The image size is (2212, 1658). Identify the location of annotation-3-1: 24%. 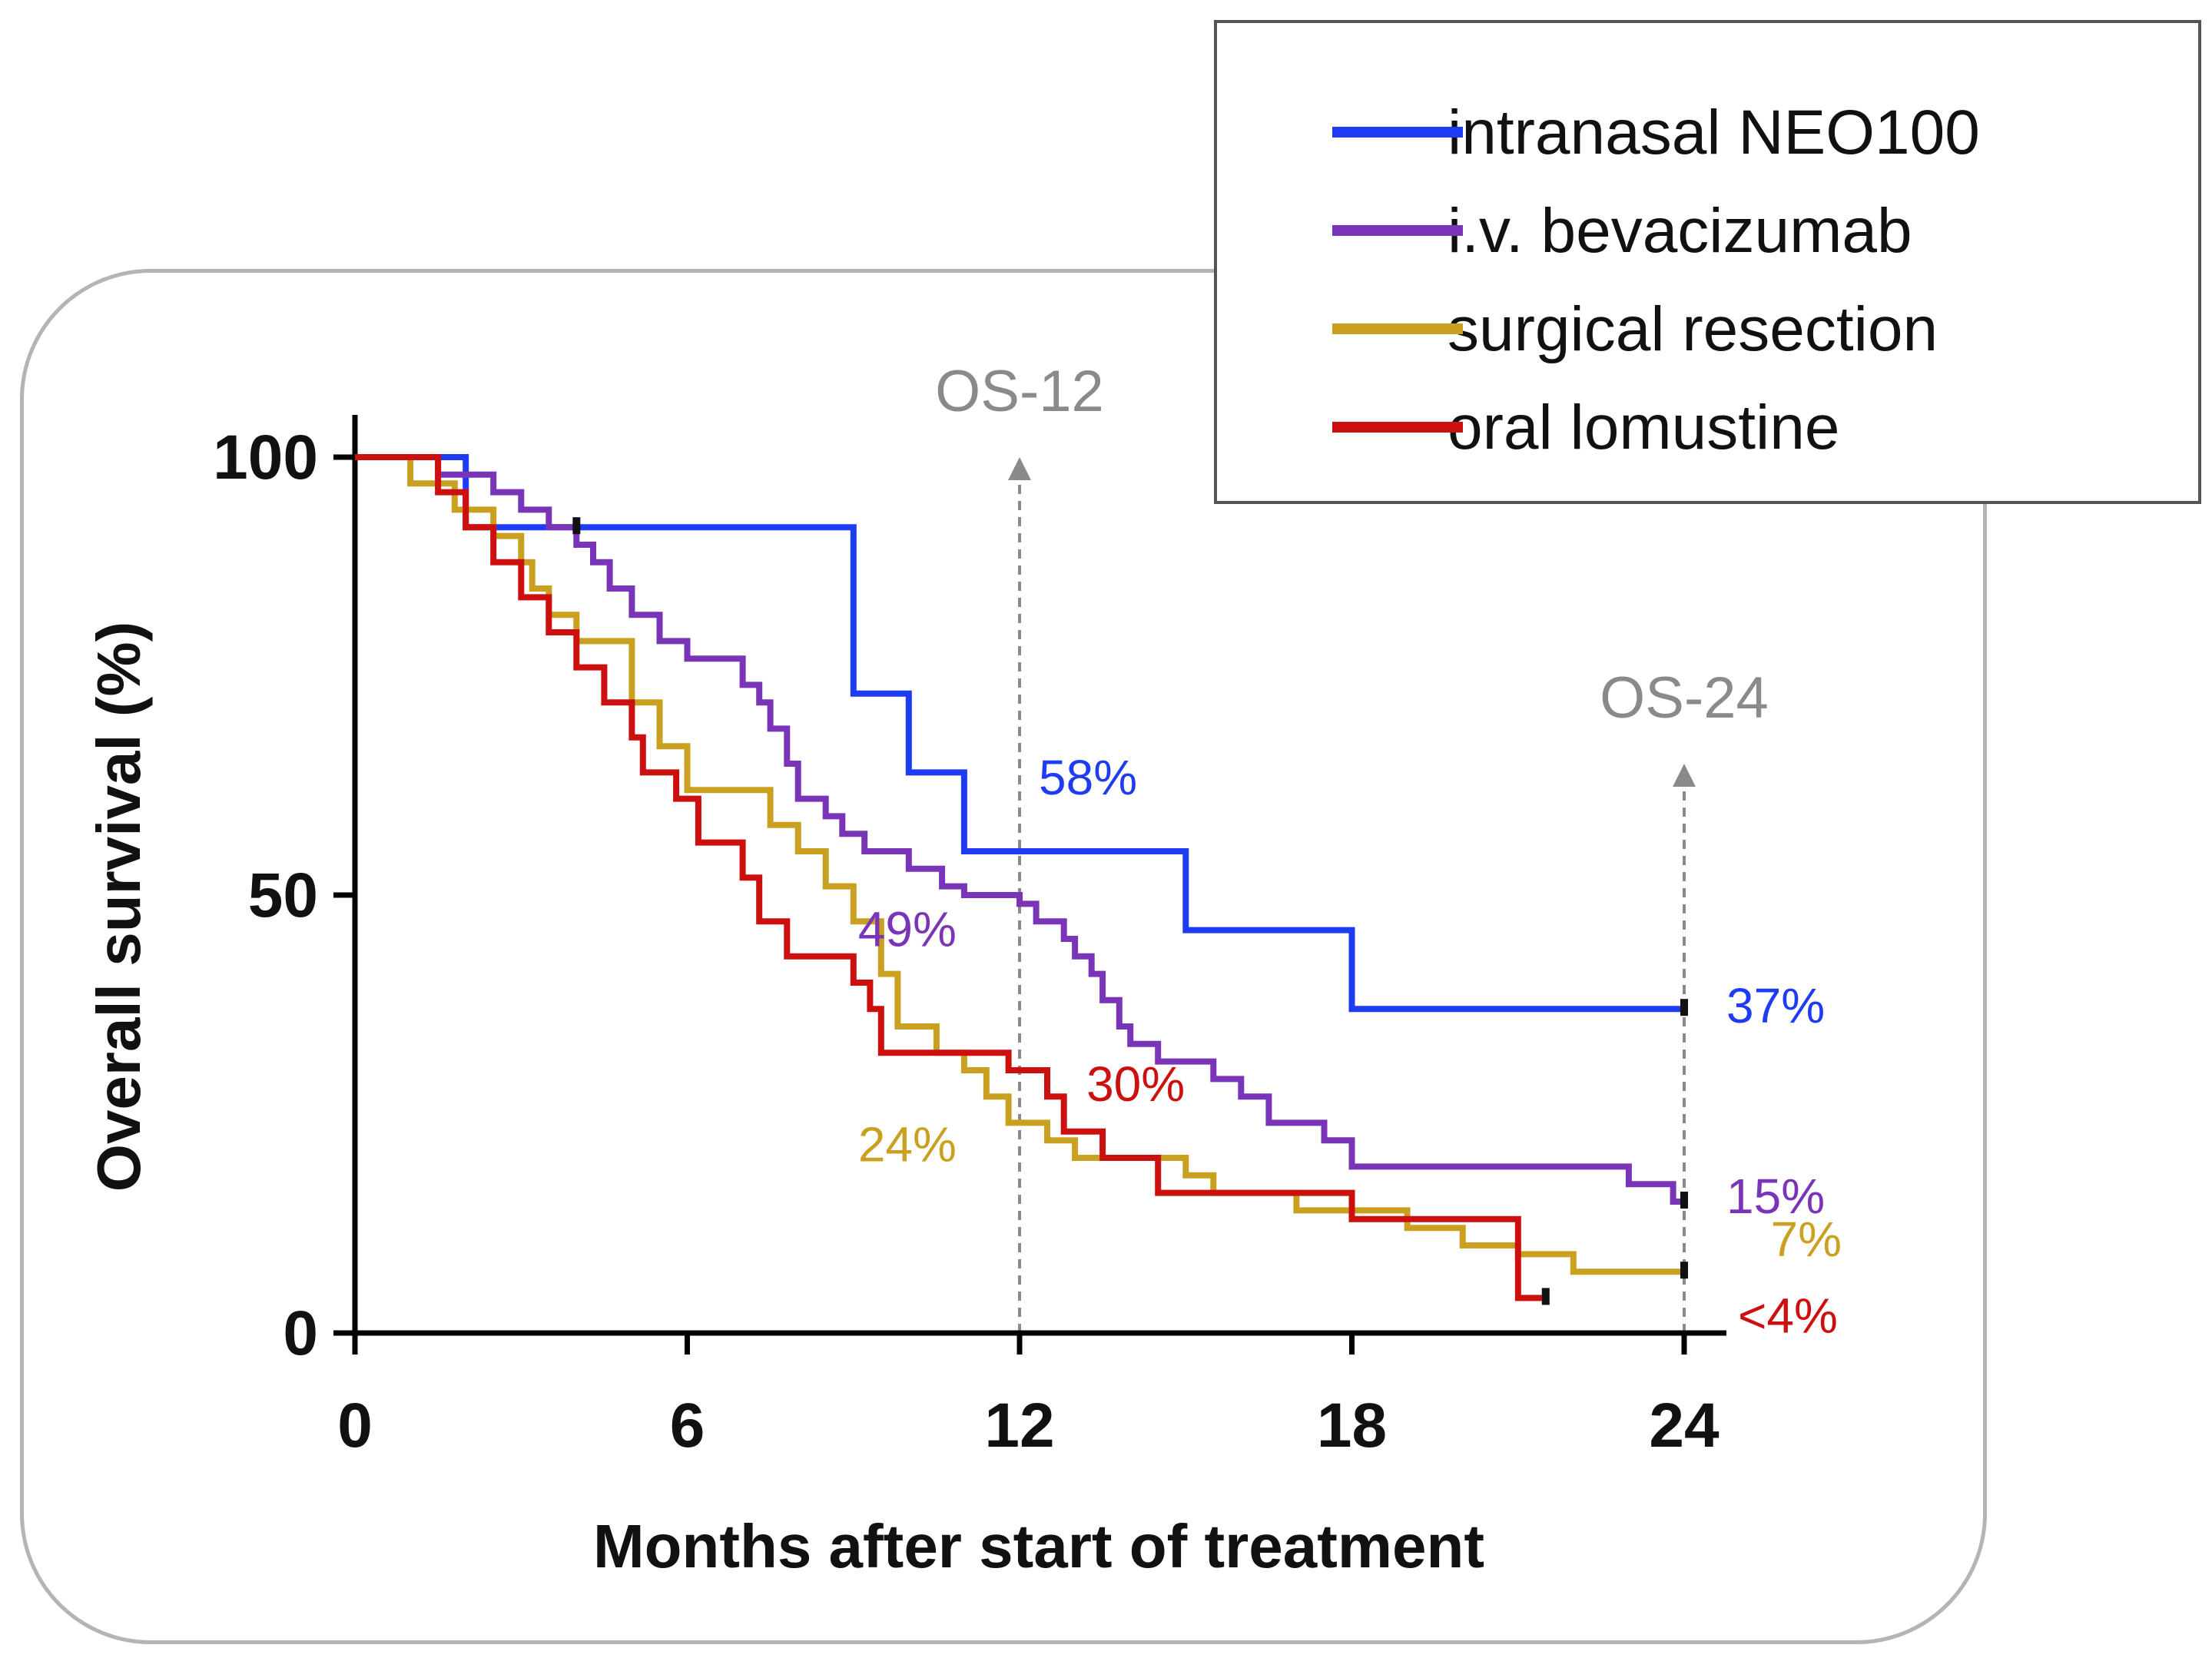
(907, 1144).